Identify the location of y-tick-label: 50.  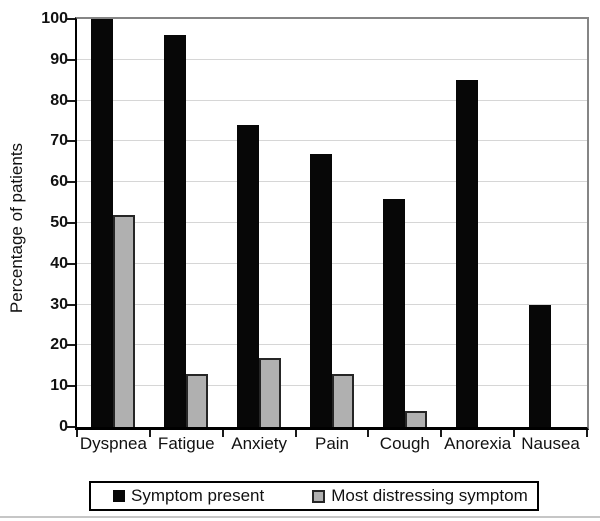
(59, 222).